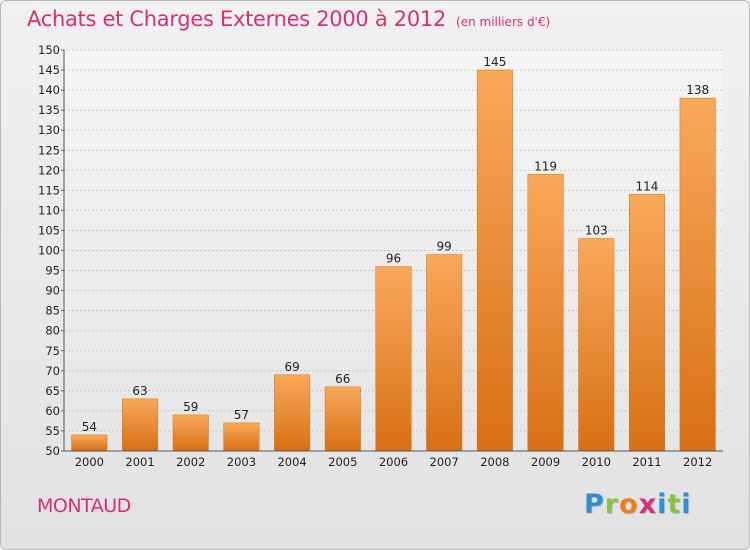  Describe the element at coordinates (291, 462) in the screenshot. I see `x-tick-label: 2004` at that location.